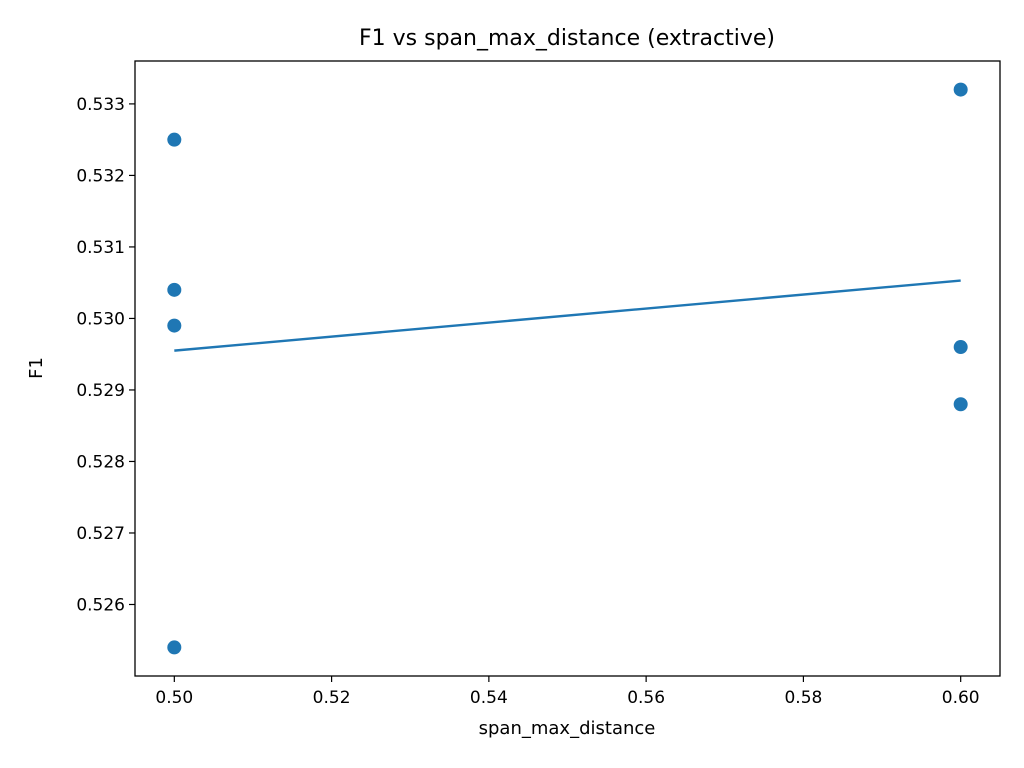  Describe the element at coordinates (100, 105) in the screenshot. I see `y-tick-label: 0.533` at that location.